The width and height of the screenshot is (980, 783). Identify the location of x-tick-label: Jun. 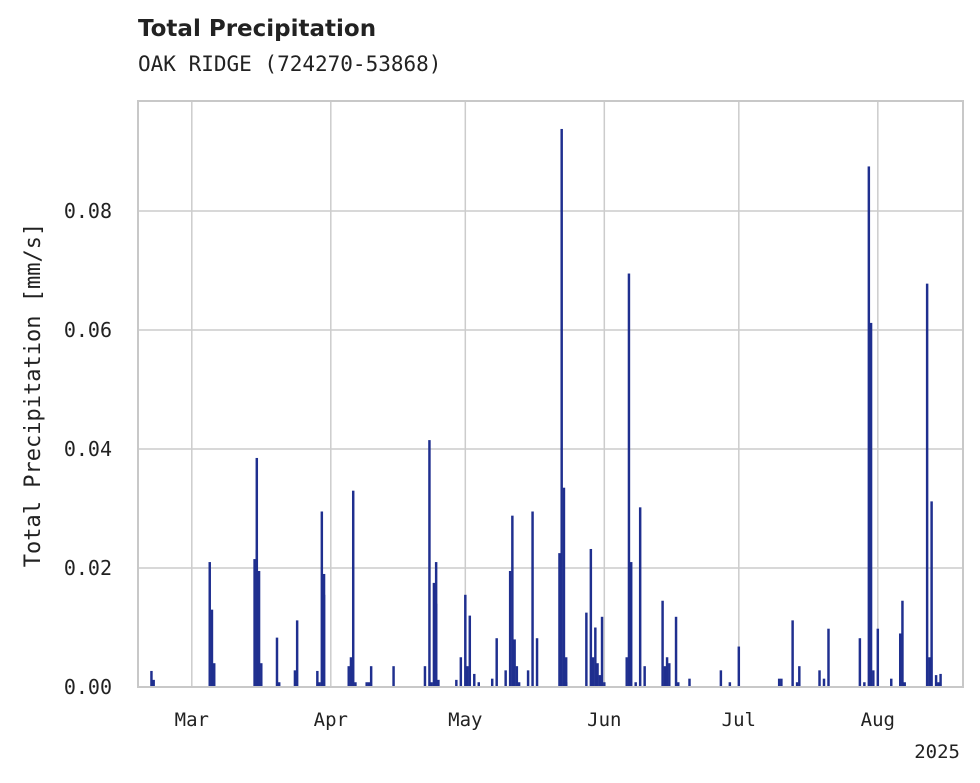
(604, 720).